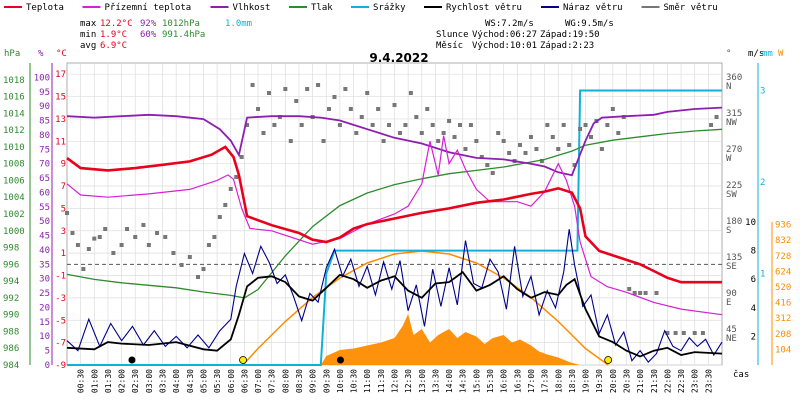 This screenshot has height=400, width=800. What do you see at coordinates (731, 294) in the screenshot?
I see `dir-tick-1: 90` at bounding box center [731, 294].